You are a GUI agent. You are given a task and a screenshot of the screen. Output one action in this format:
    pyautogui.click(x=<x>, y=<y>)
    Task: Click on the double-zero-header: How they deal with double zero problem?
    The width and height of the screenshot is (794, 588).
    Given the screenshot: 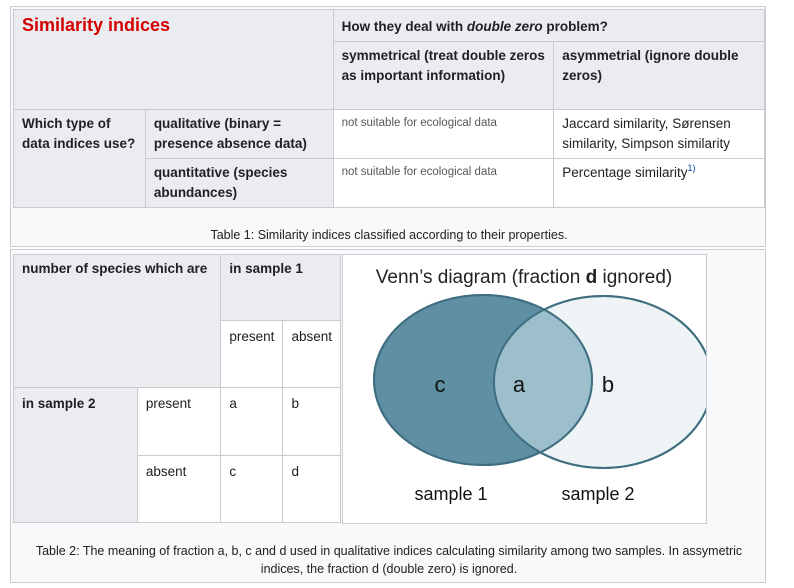 What is the action you would take?
    pyautogui.click(x=549, y=25)
    